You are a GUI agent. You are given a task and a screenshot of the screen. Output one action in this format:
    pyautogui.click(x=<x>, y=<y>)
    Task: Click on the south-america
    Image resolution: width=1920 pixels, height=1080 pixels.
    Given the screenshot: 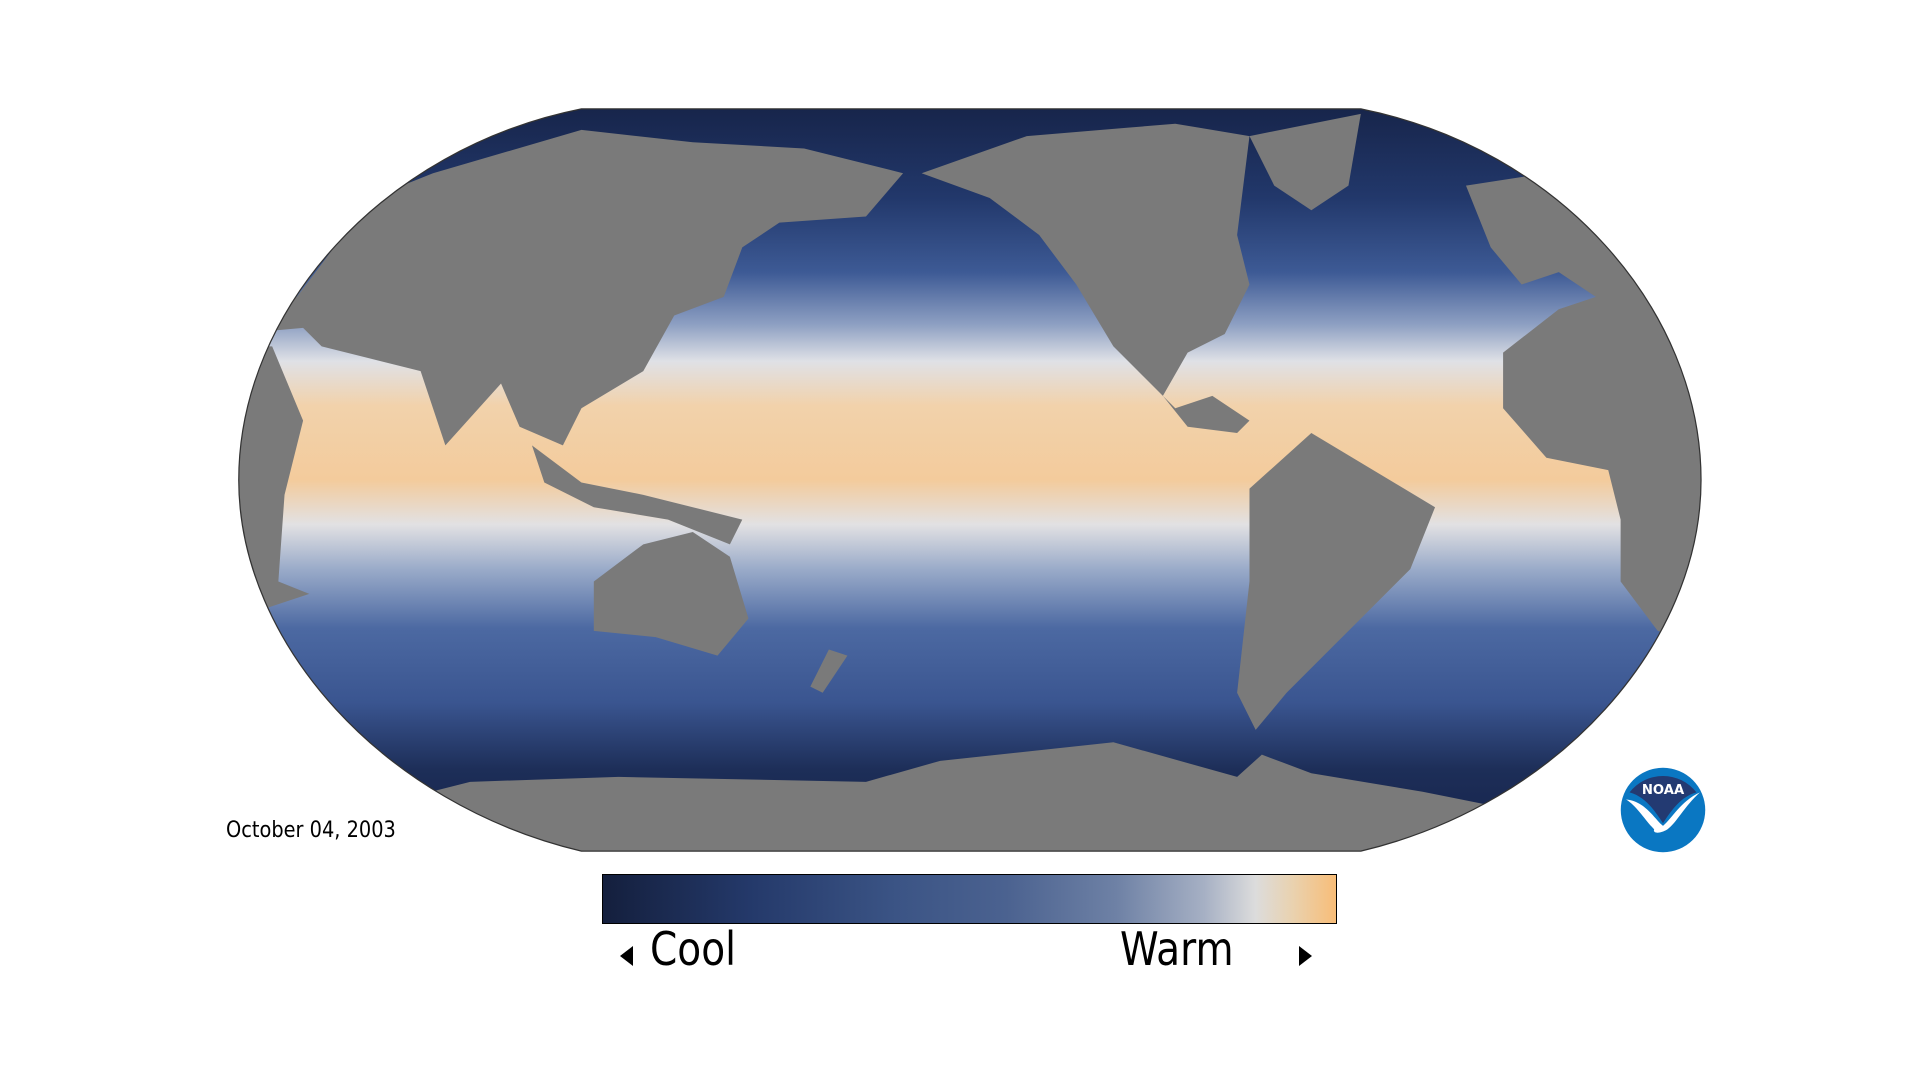 What is the action you would take?
    pyautogui.click(x=1336, y=581)
    